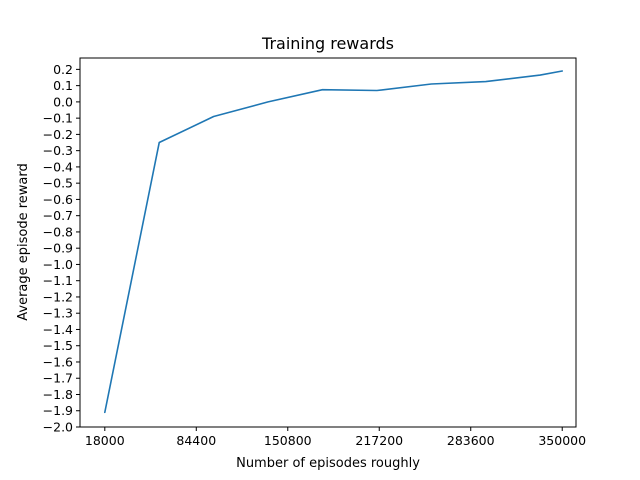 The height and width of the screenshot is (480, 640). What do you see at coordinates (562, 440) in the screenshot?
I see `x-tick-label: 350000` at bounding box center [562, 440].